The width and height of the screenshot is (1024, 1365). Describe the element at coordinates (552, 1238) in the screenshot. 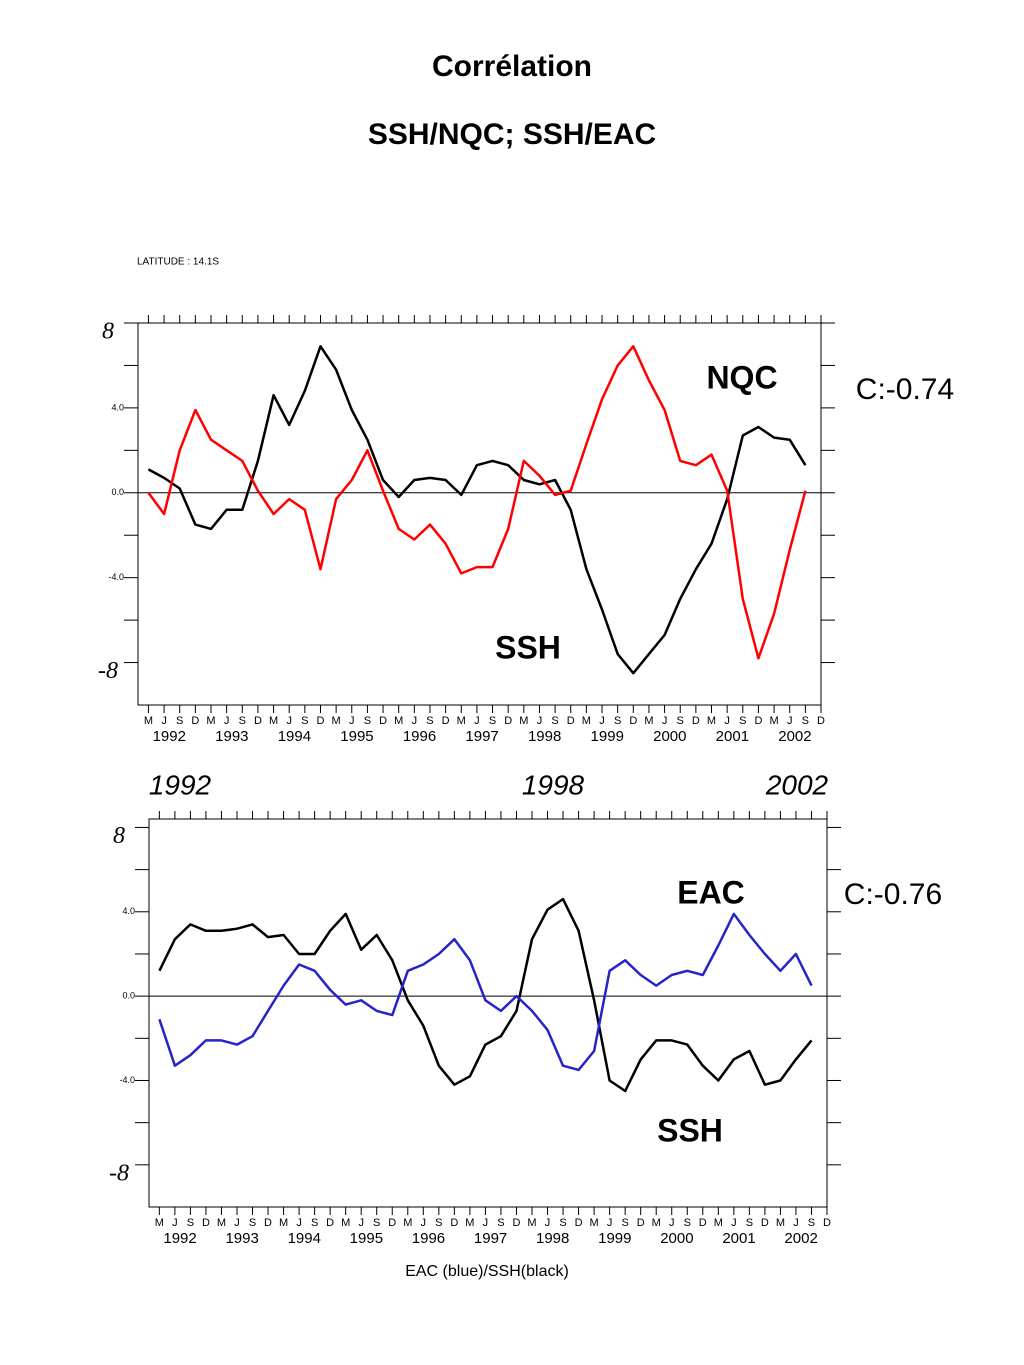

I see `x-year-label: 1998` at that location.